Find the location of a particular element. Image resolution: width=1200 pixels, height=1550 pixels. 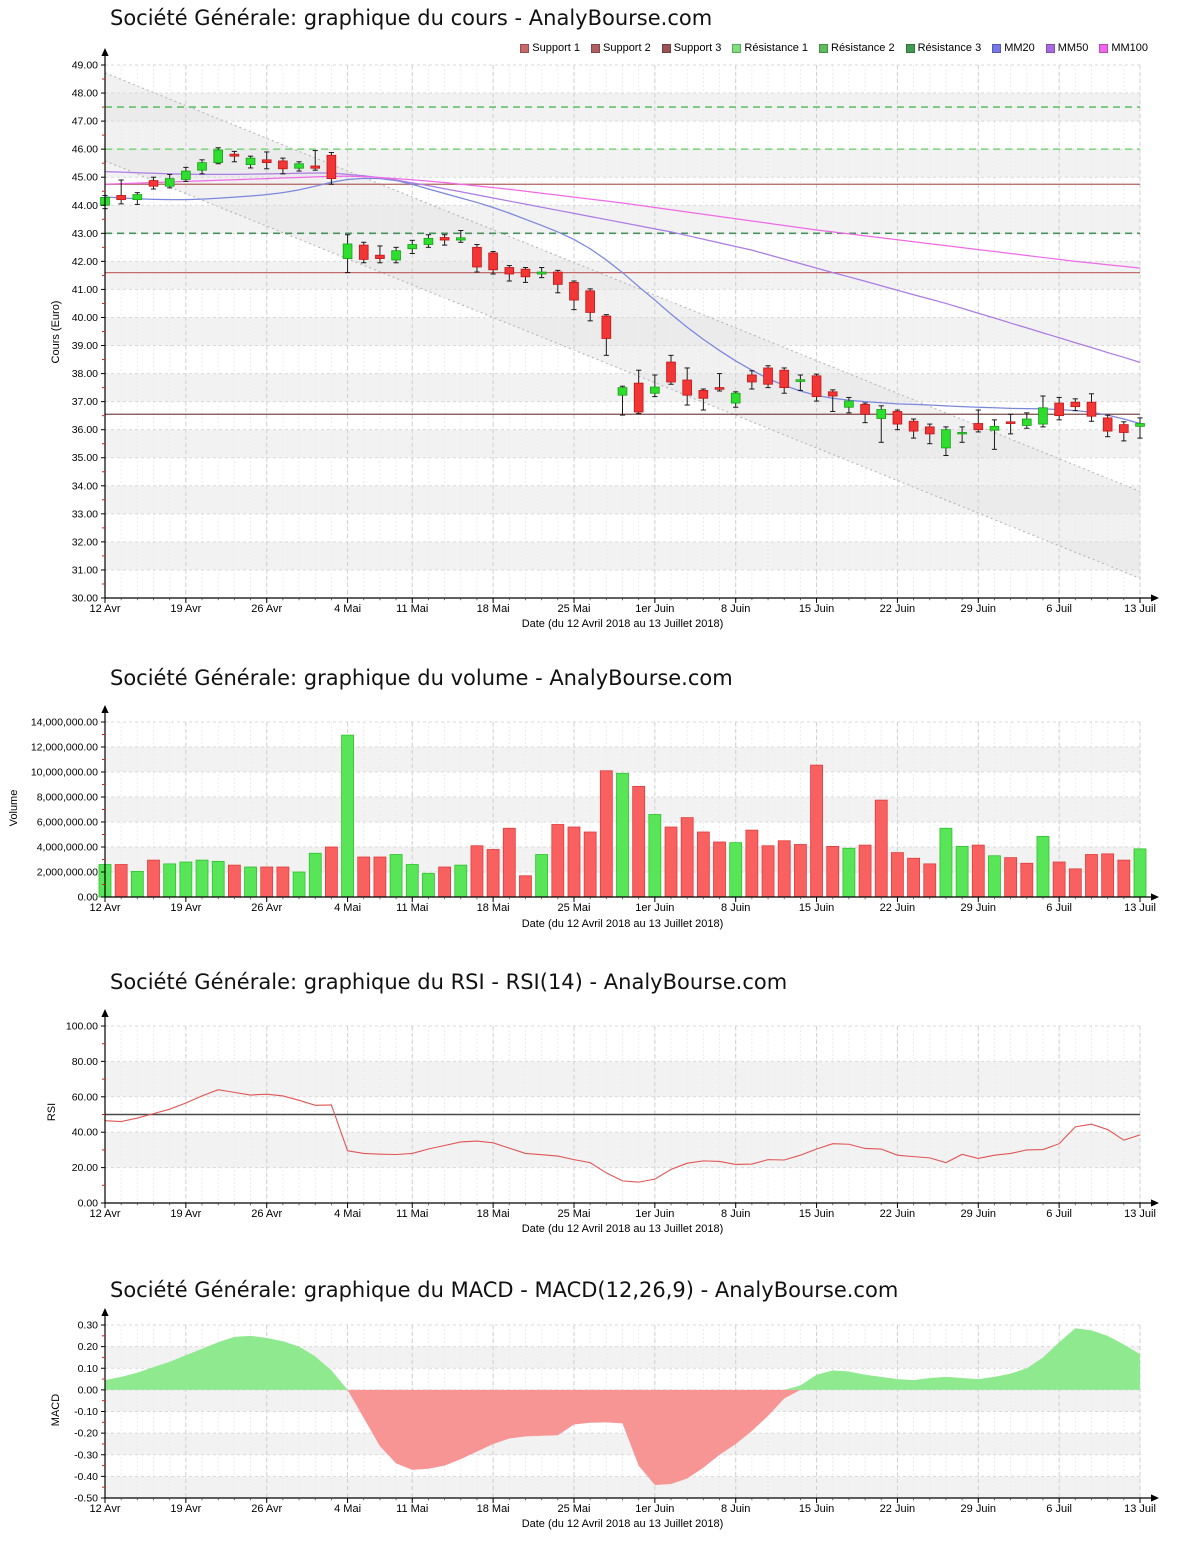

svg-text: 60.00 is located at coordinates (85, 1097).